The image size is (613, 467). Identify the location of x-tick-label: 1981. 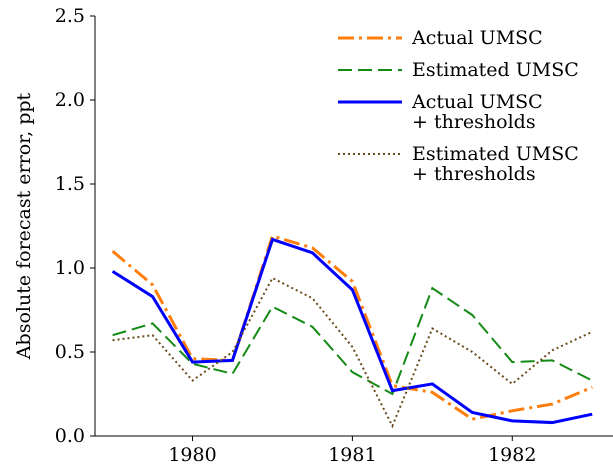
(352, 455).